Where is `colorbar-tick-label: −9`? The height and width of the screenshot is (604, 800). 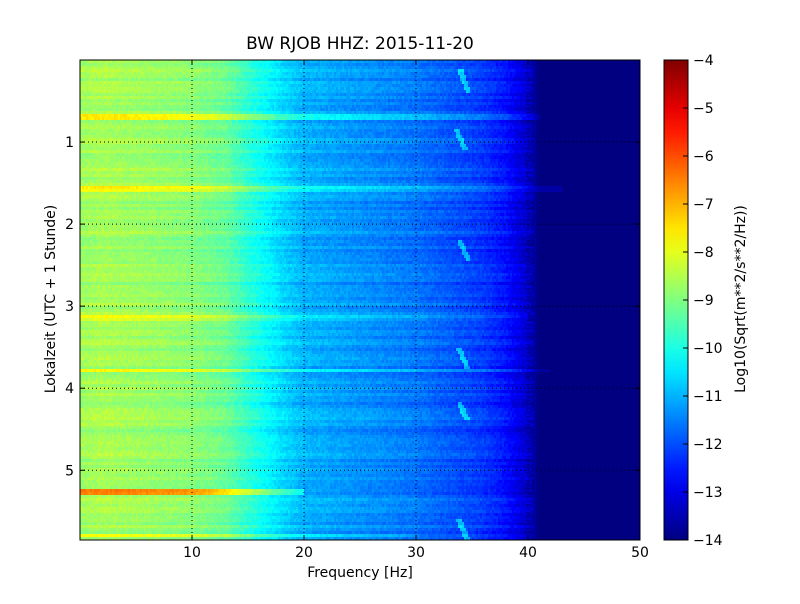 colorbar-tick-label: −9 is located at coordinates (703, 301).